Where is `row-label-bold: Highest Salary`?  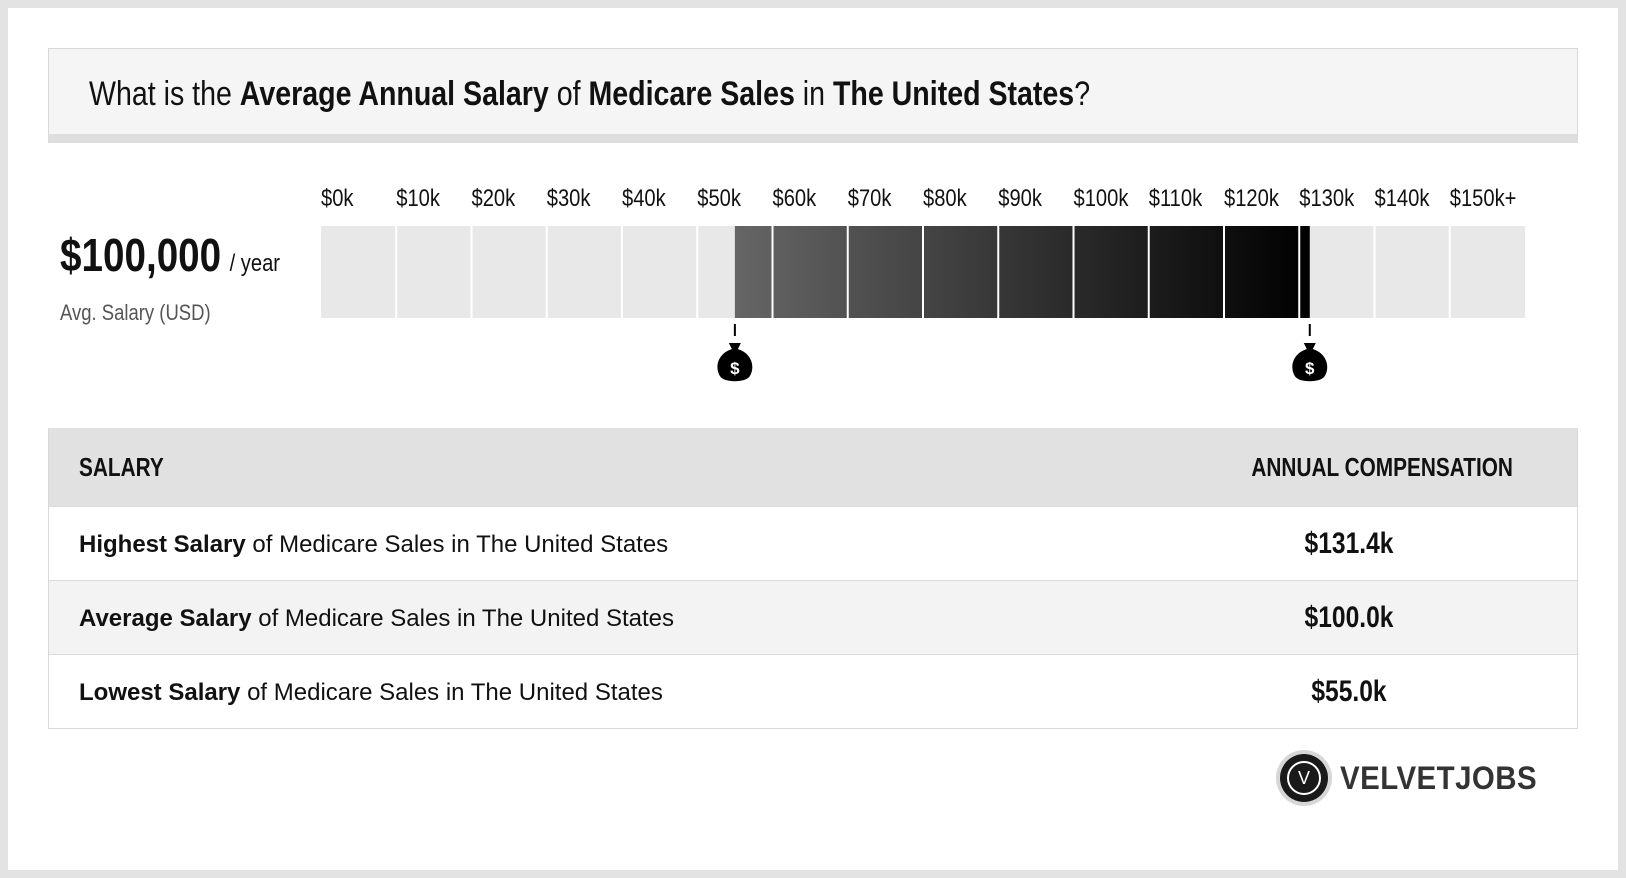 row-label-bold: Highest Salary is located at coordinates (162, 544).